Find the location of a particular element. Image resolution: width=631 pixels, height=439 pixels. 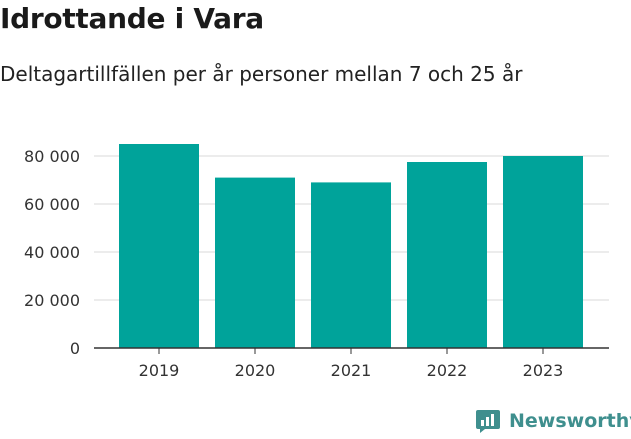

y-tick-label: 0 is located at coordinates (75, 348).